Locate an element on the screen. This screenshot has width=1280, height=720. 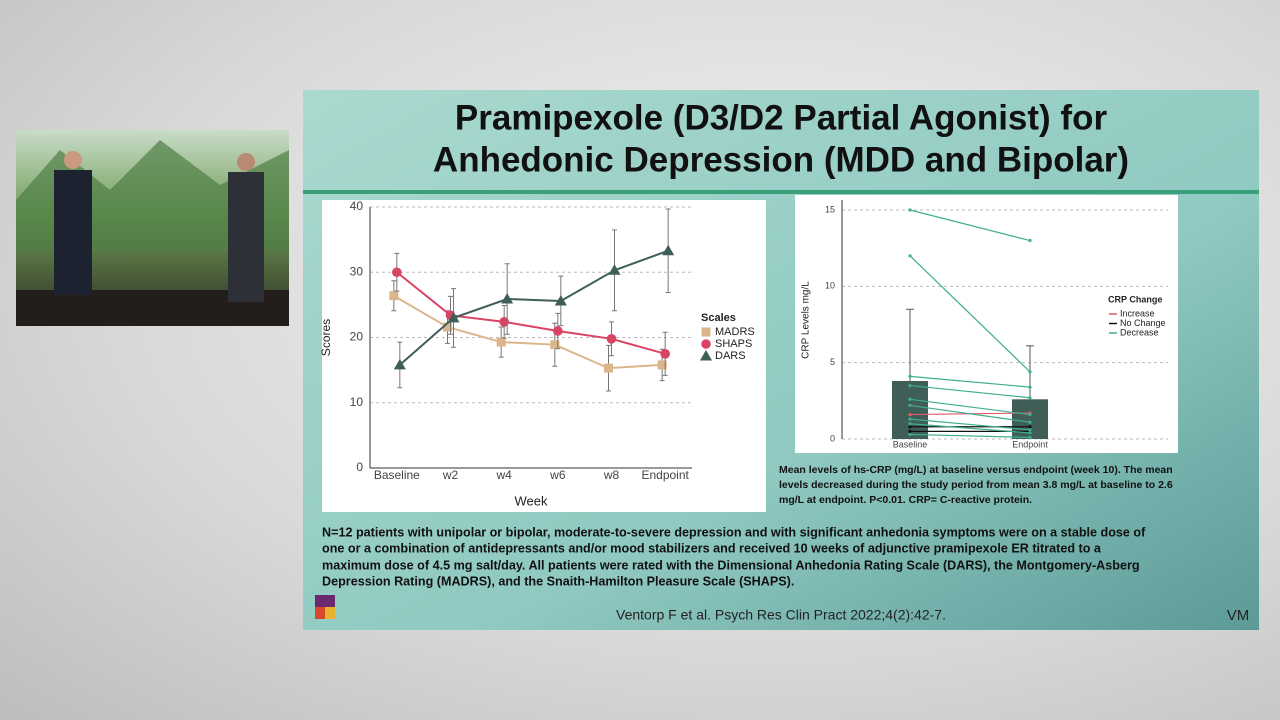
legend-title: CRP Change is located at coordinates (1135, 299).